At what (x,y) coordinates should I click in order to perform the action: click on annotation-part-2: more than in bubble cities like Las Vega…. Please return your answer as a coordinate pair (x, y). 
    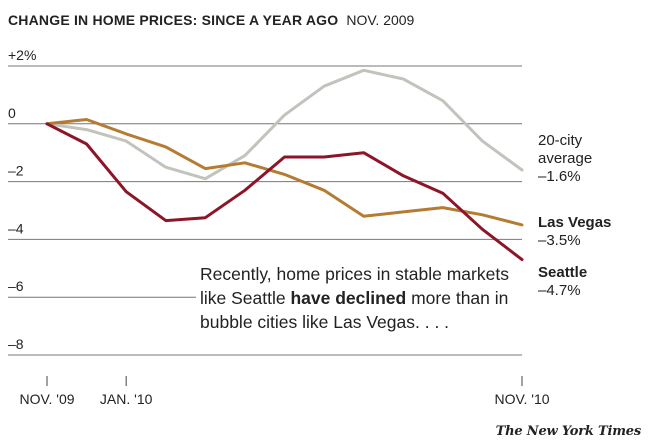
    Looking at the image, I should click on (354, 310).